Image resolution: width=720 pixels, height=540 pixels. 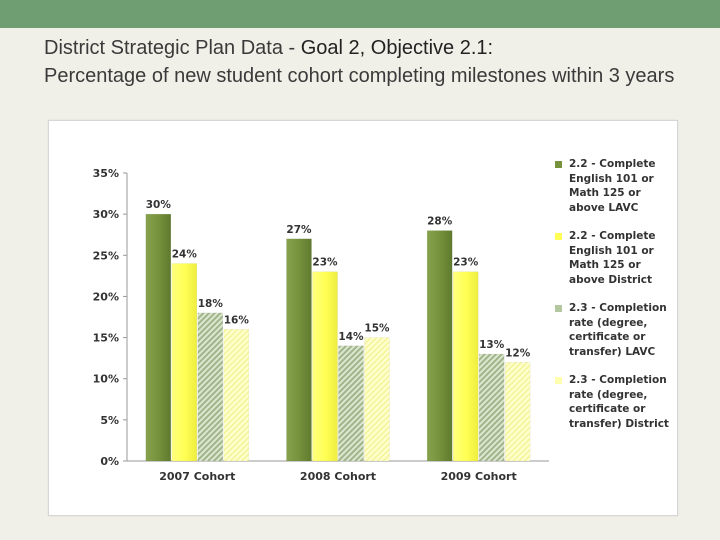 What do you see at coordinates (492, 345) in the screenshot?
I see `bar-data-label: 13%` at bounding box center [492, 345].